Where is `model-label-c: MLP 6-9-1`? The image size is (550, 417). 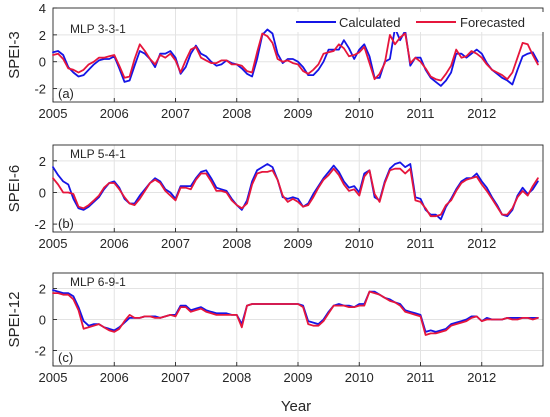
model-label-c: MLP 6-9-1 is located at coordinates (98, 282).